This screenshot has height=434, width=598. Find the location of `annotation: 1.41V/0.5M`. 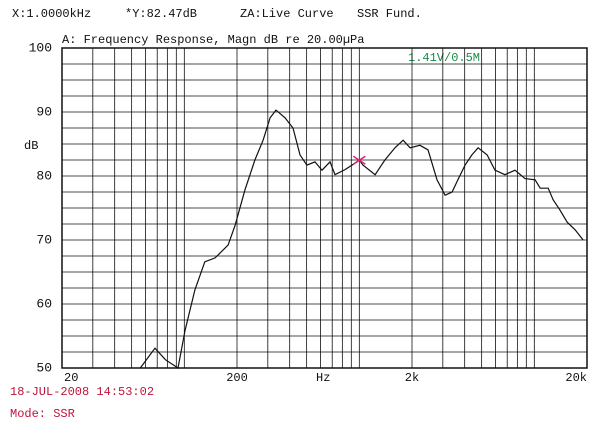

annotation: 1.41V/0.5M is located at coordinates (444, 58).